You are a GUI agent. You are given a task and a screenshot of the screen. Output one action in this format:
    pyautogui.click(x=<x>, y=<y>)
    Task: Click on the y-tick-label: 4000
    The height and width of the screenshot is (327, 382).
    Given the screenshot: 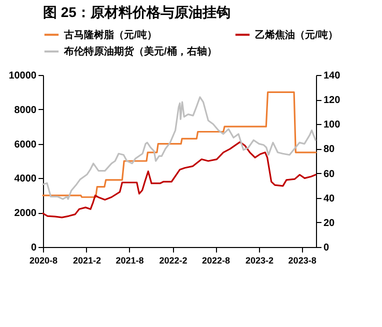 What is the action you would take?
    pyautogui.click(x=25, y=179)
    